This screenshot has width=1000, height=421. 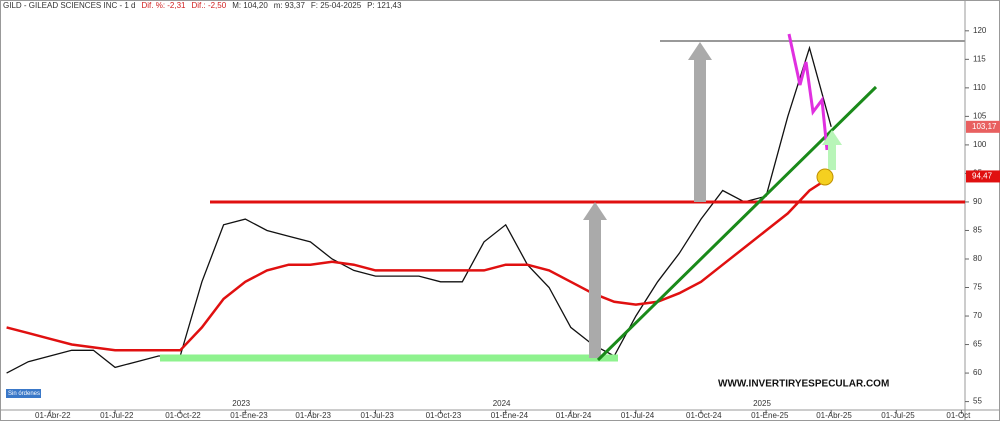 What do you see at coordinates (980, 30) in the screenshot?
I see `y-tick-label: 120` at bounding box center [980, 30].